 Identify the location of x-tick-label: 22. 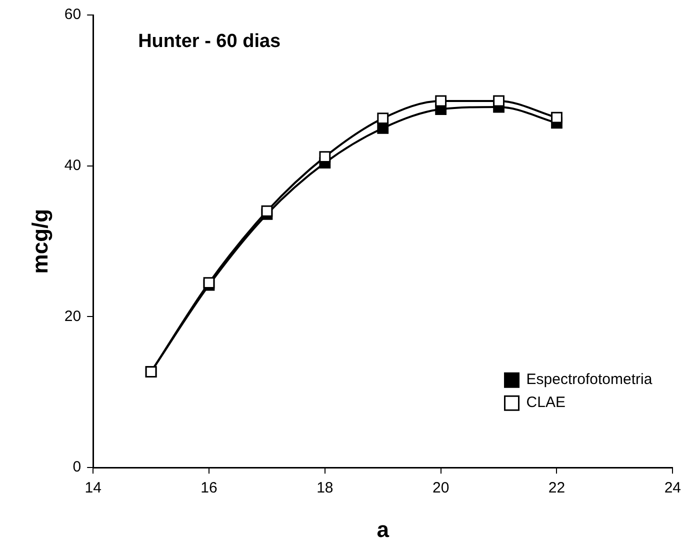
(557, 488).